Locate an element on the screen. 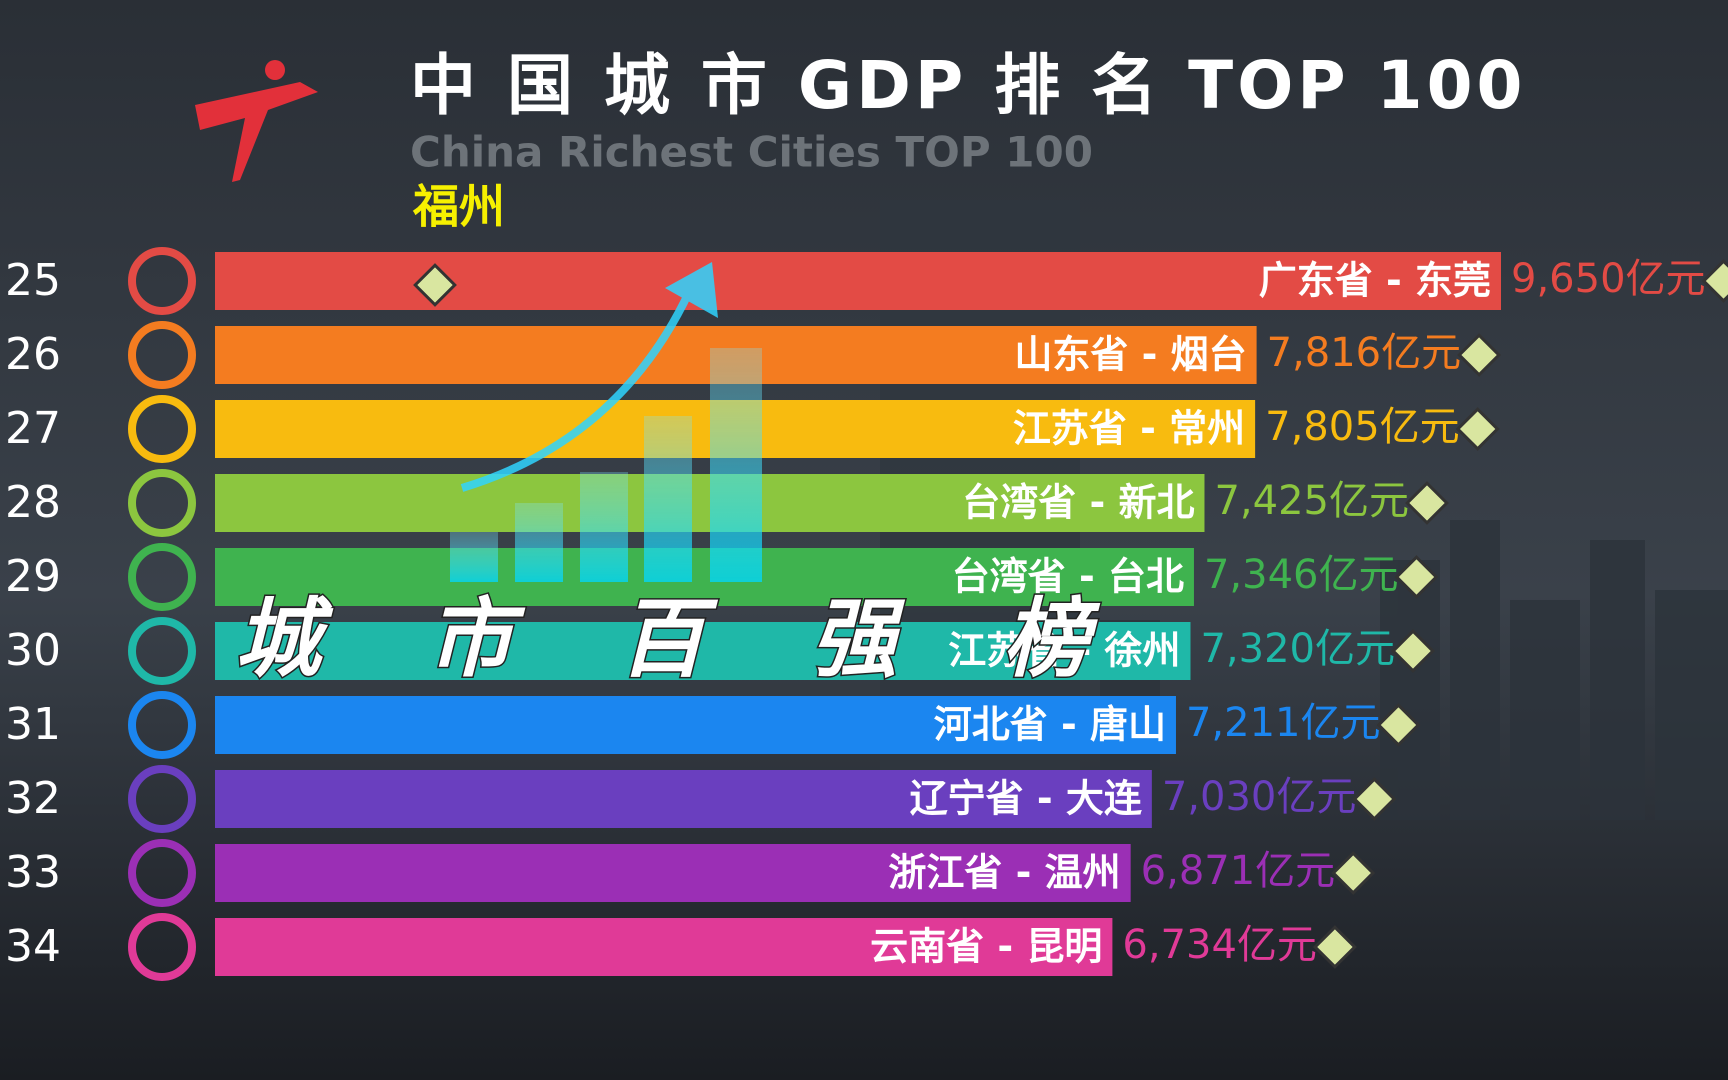 The width and height of the screenshot is (1728, 1080). category-label: 浙江省 - 温州 is located at coordinates (1004, 873).